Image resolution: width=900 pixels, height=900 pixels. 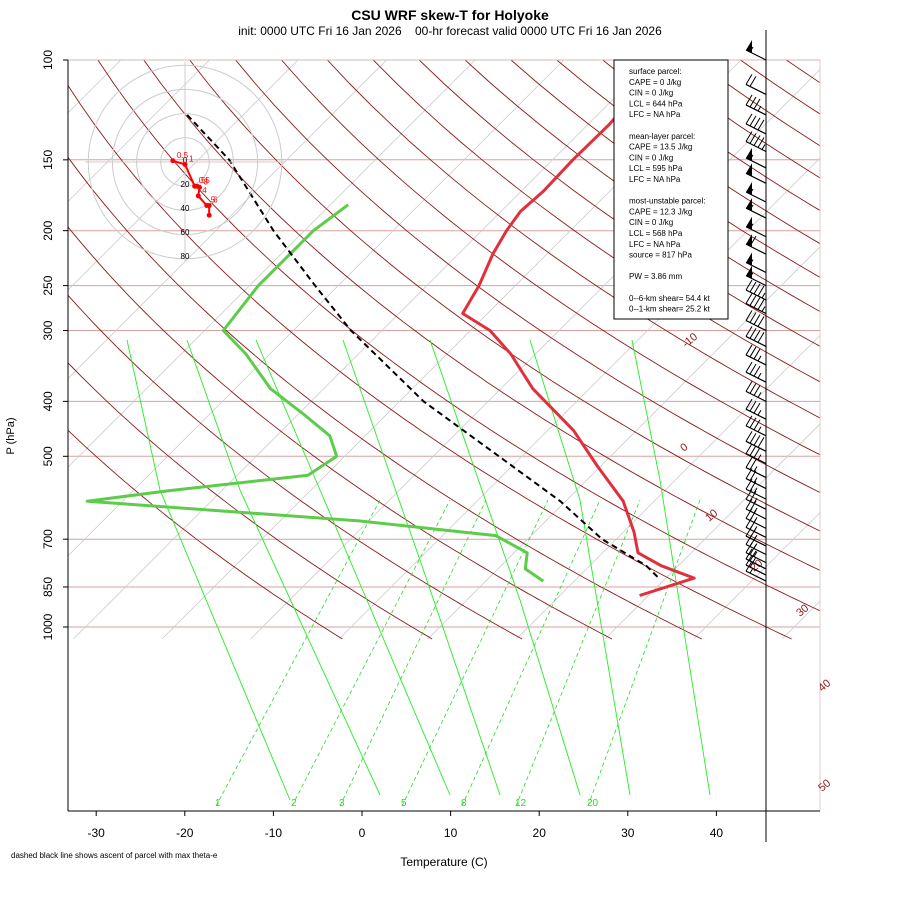 I want to click on stats-line-9: LCL = 595 hPa, so click(x=656, y=168).